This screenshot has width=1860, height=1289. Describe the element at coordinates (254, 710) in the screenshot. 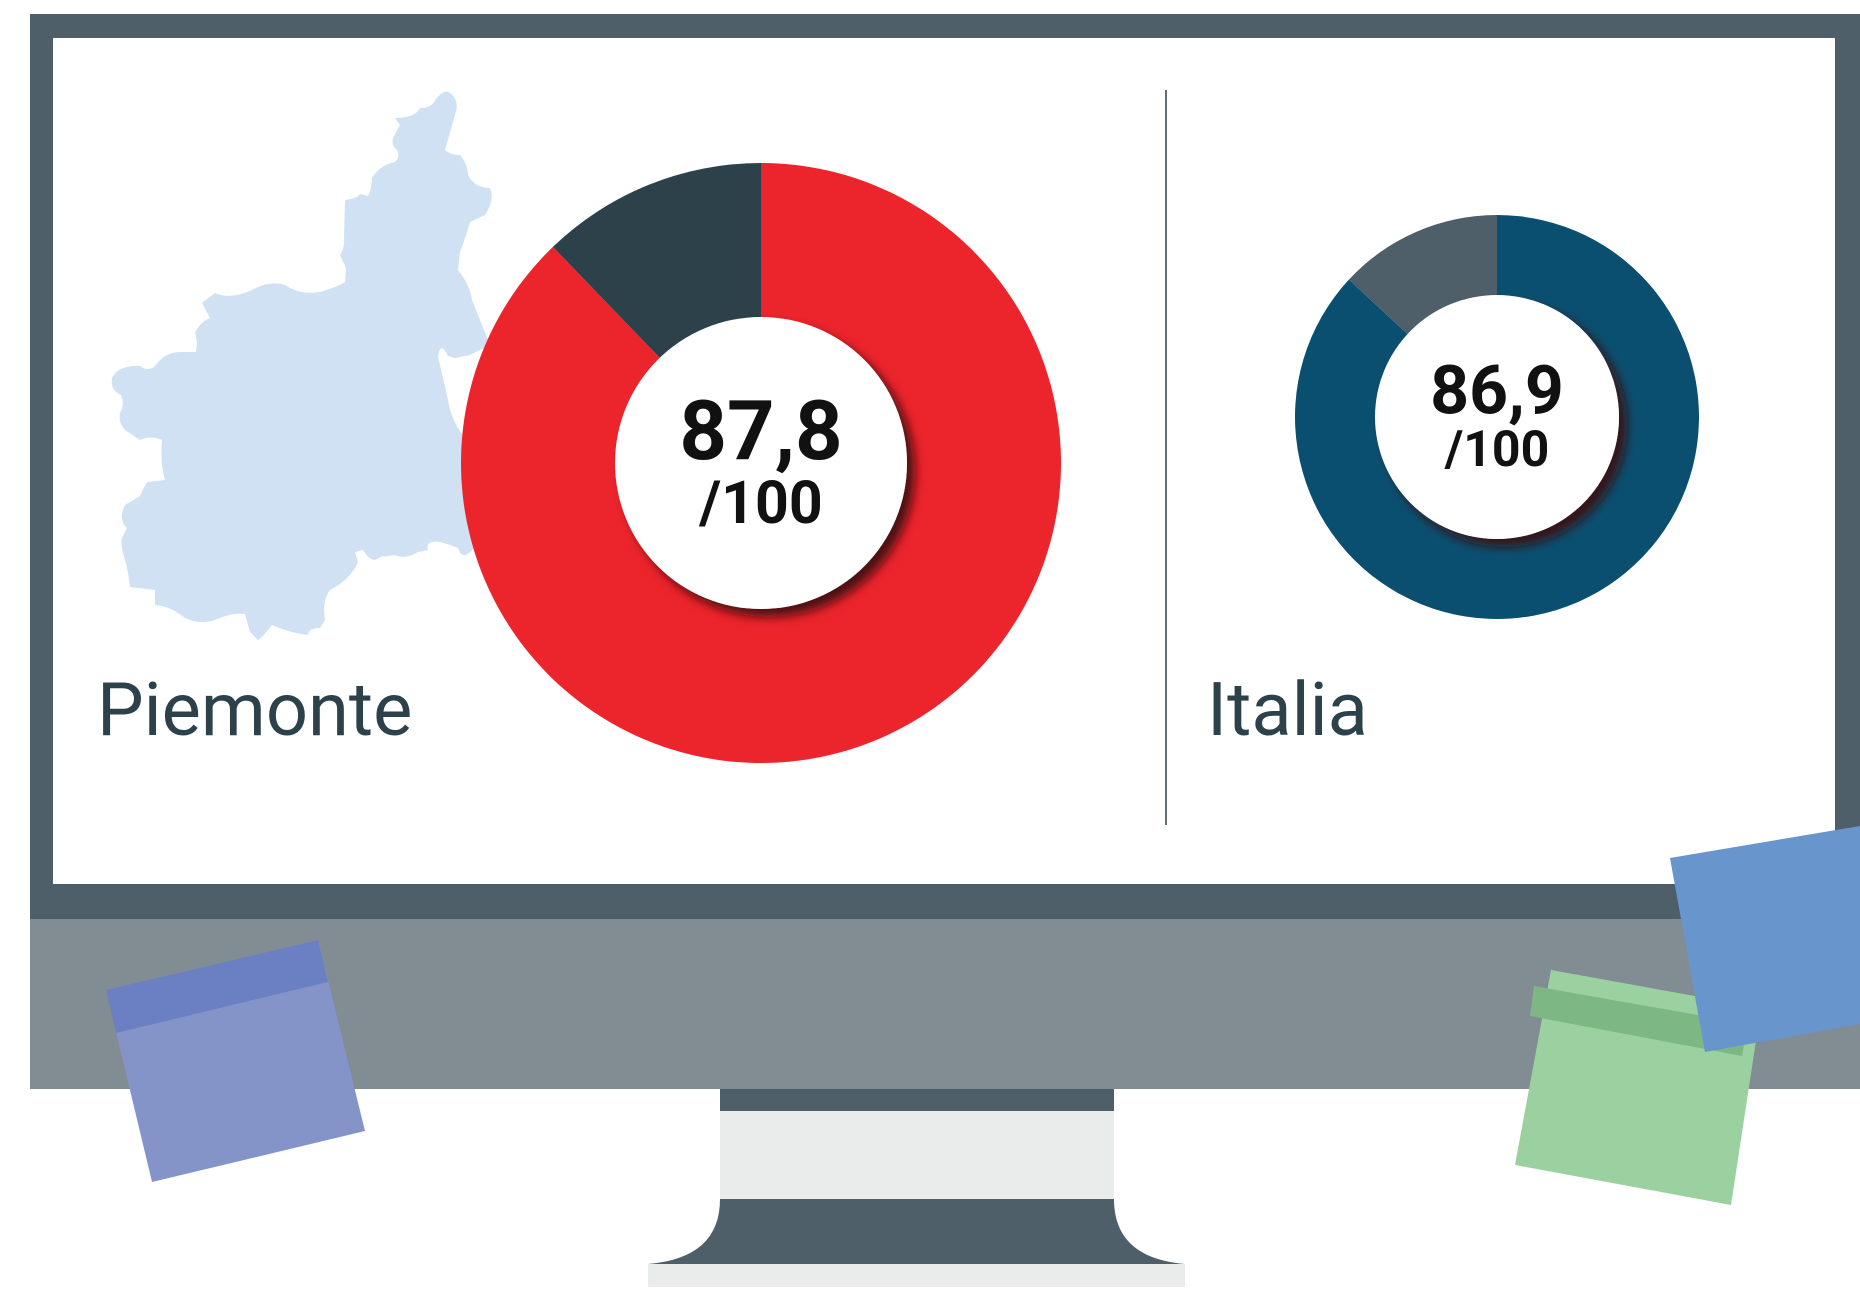

I see `region-name: Piemonte` at that location.